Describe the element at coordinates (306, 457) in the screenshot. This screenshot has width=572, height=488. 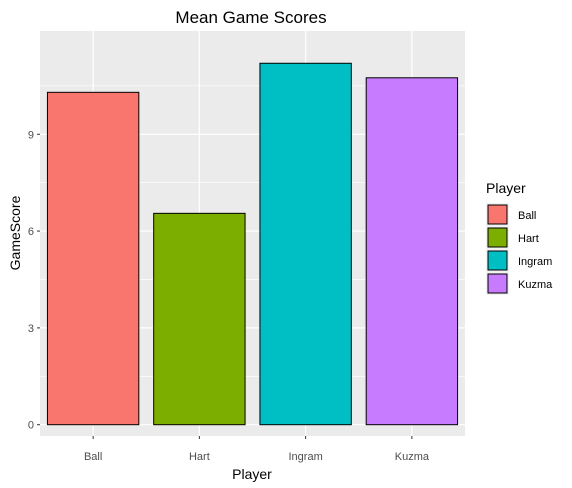
I see `x-tick-label: Ingram` at that location.